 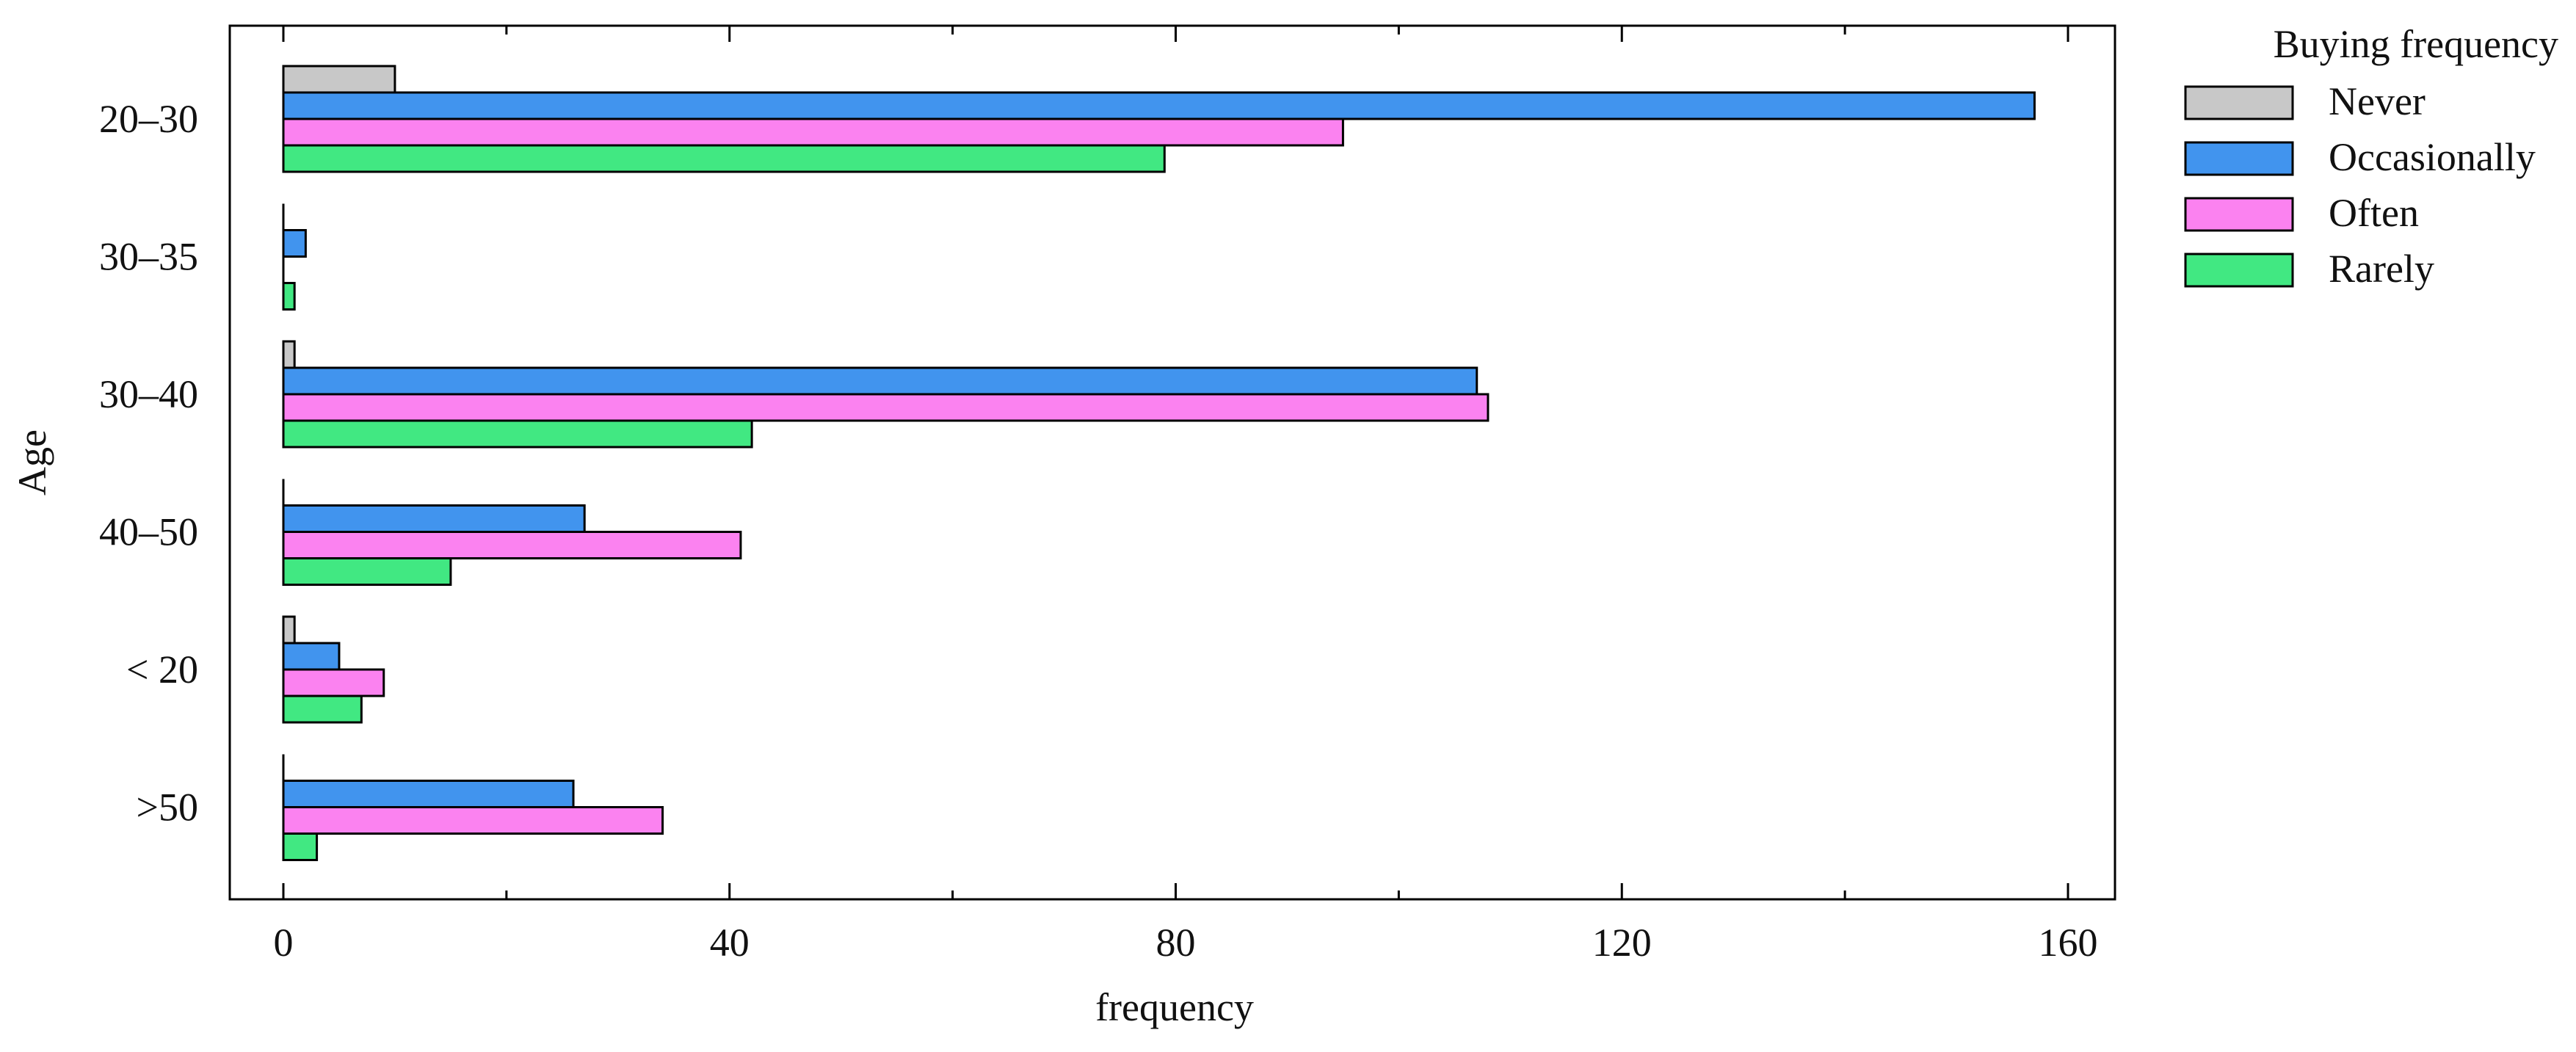 What do you see at coordinates (2239, 158) in the screenshot?
I see `legend-swatch-occasionally` at bounding box center [2239, 158].